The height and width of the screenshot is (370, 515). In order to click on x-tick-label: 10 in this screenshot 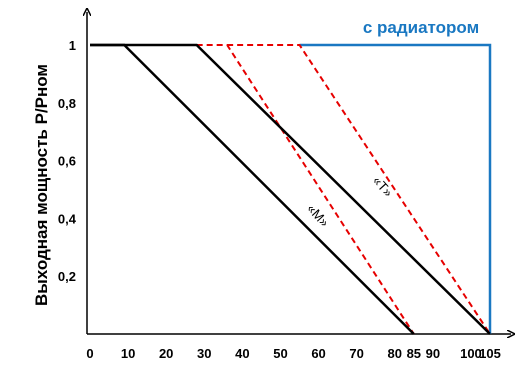, I will do `click(128, 353)`.